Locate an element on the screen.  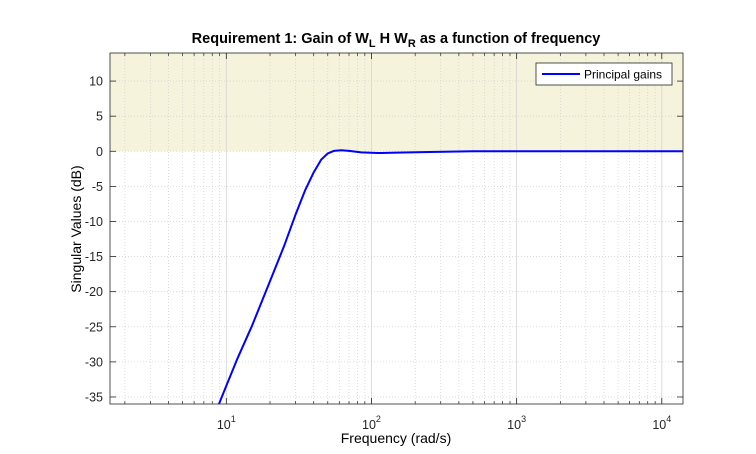
y-tick-label: 5 is located at coordinates (99, 117).